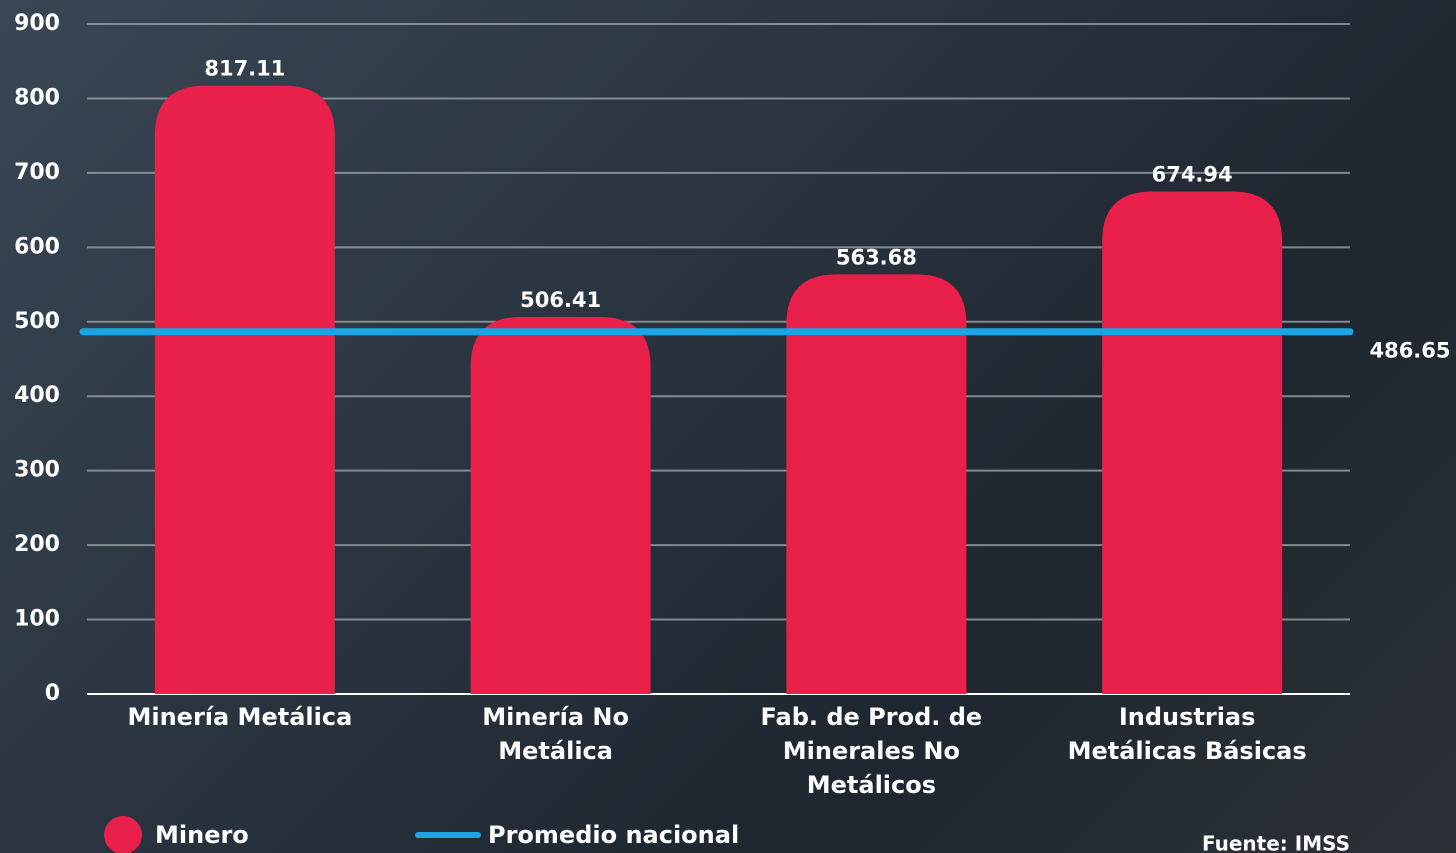 Image resolution: width=1456 pixels, height=853 pixels. I want to click on value-label: 674.94, so click(1192, 175).